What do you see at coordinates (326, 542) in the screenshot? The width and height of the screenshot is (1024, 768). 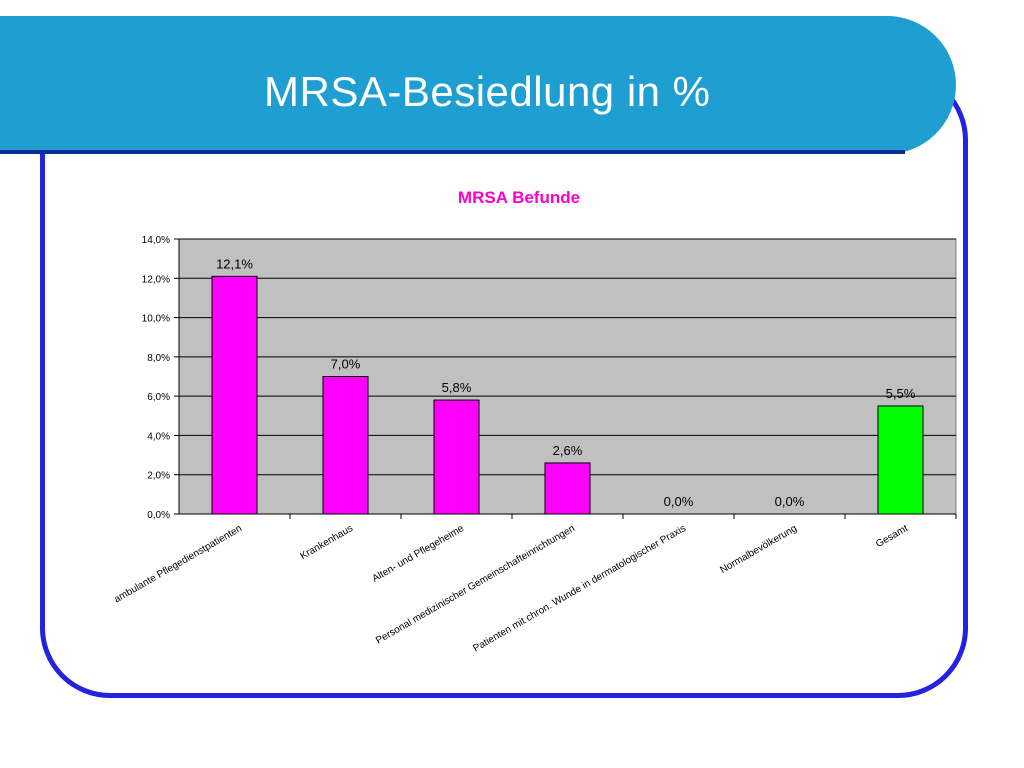 I see `x-tick-label: Krankenhaus` at bounding box center [326, 542].